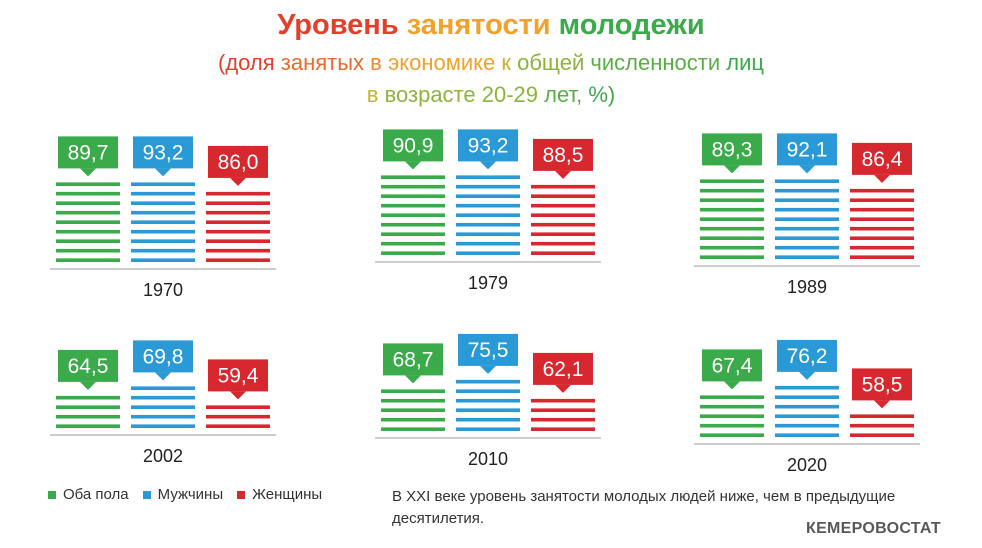  What do you see at coordinates (602, 94) in the screenshot?
I see `subtitle-word: %)` at bounding box center [602, 94].